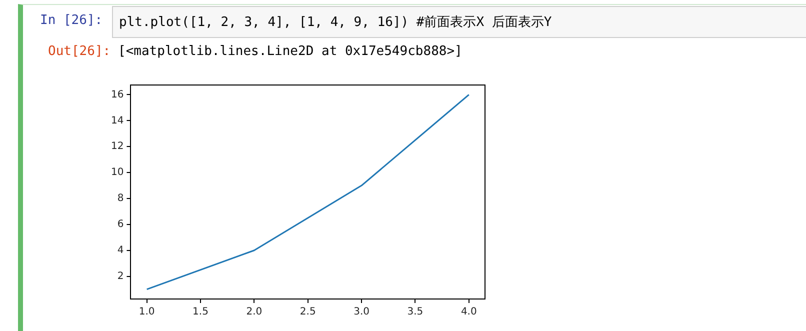  I want to click on text: [<matplotlib.lines.Line2D at 0x17e549cb888>], so click(290, 51).